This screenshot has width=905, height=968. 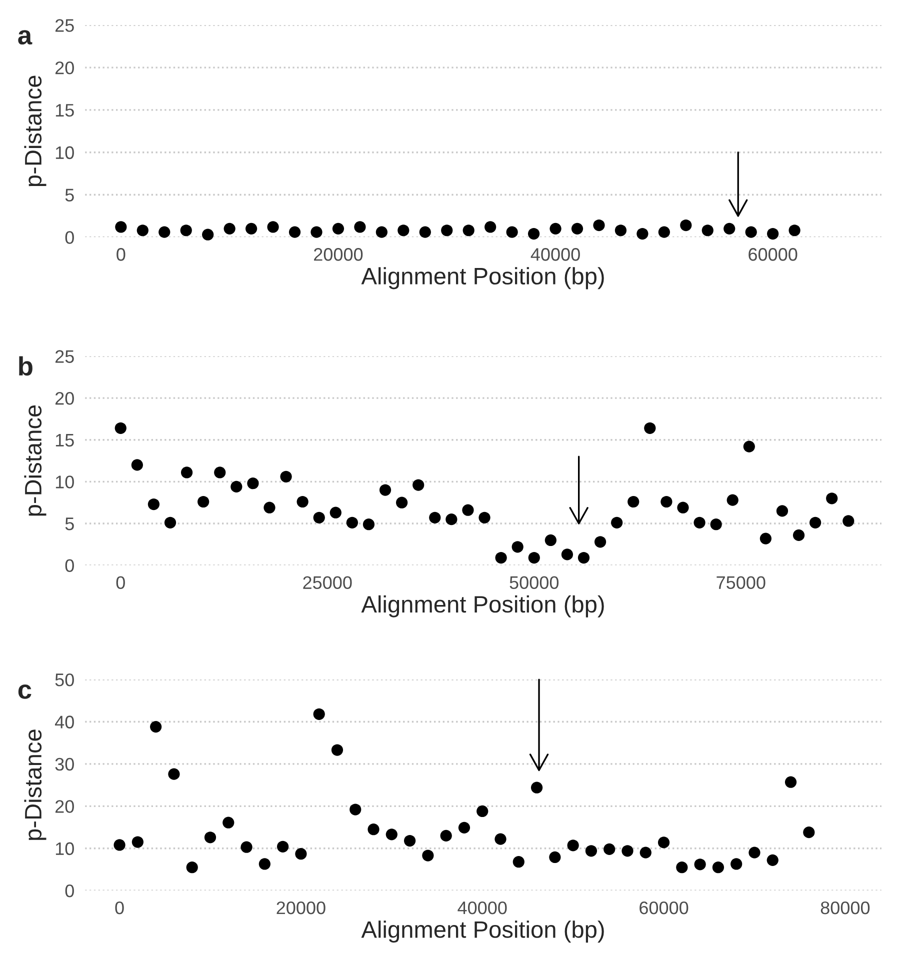 What do you see at coordinates (64, 722) in the screenshot?
I see `y-tick-label: 40` at bounding box center [64, 722].